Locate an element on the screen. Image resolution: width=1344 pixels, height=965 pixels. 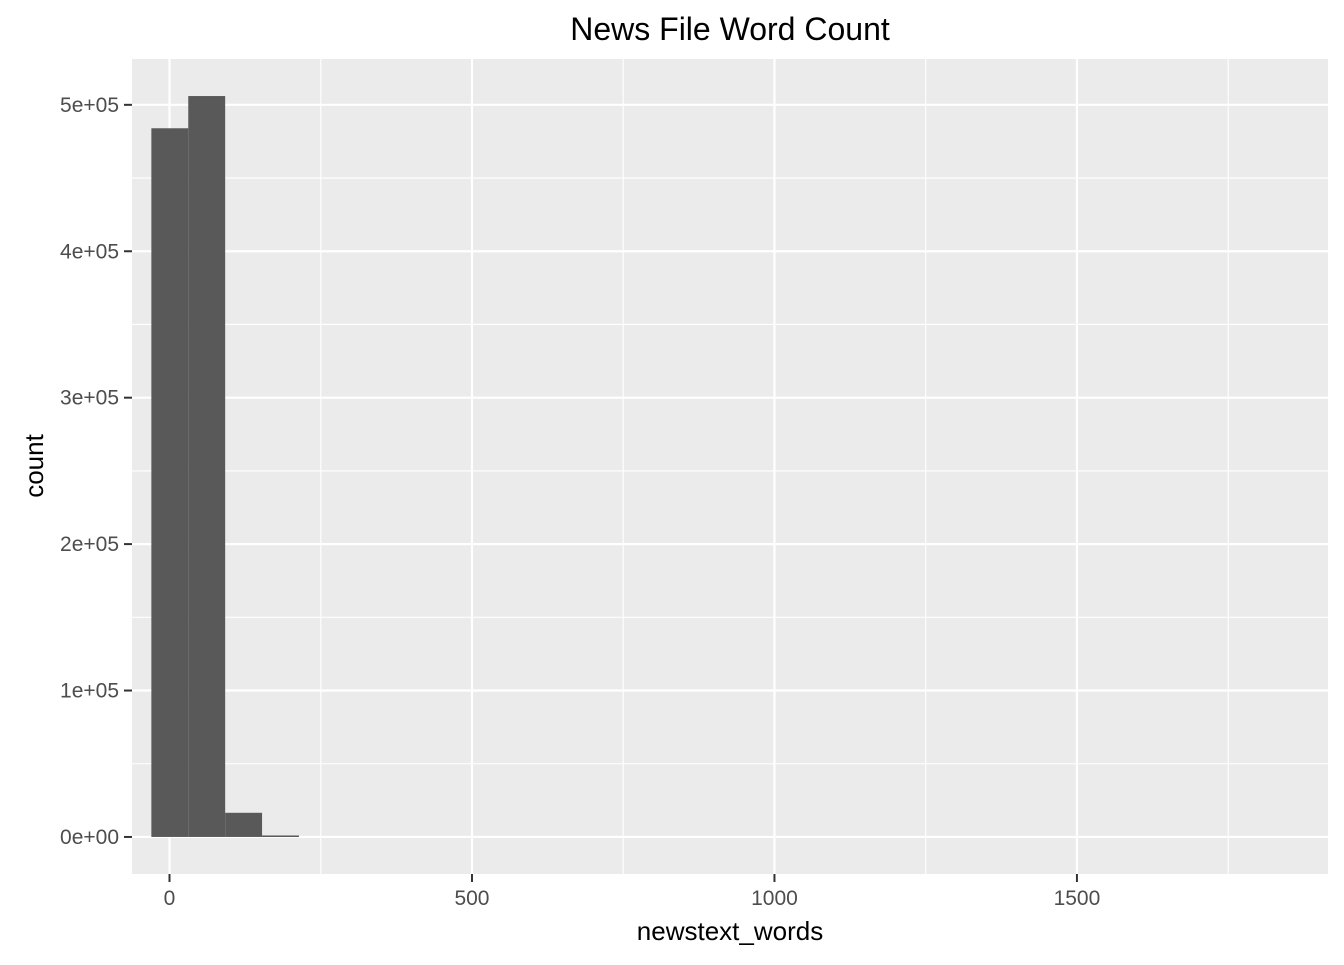
y-tick-label: 1e+05 is located at coordinates (89, 691).